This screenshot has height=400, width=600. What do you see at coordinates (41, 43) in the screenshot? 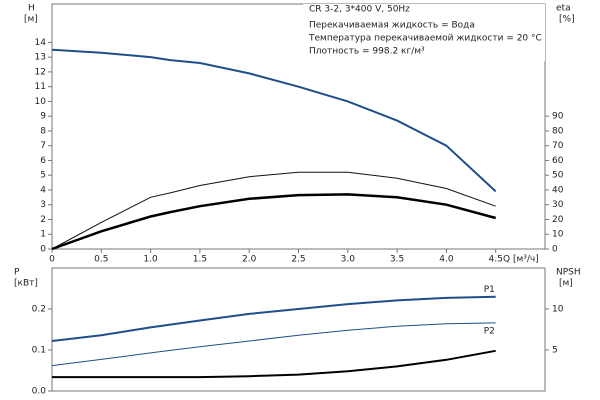
I see `y-tick-label: 14` at bounding box center [41, 43].